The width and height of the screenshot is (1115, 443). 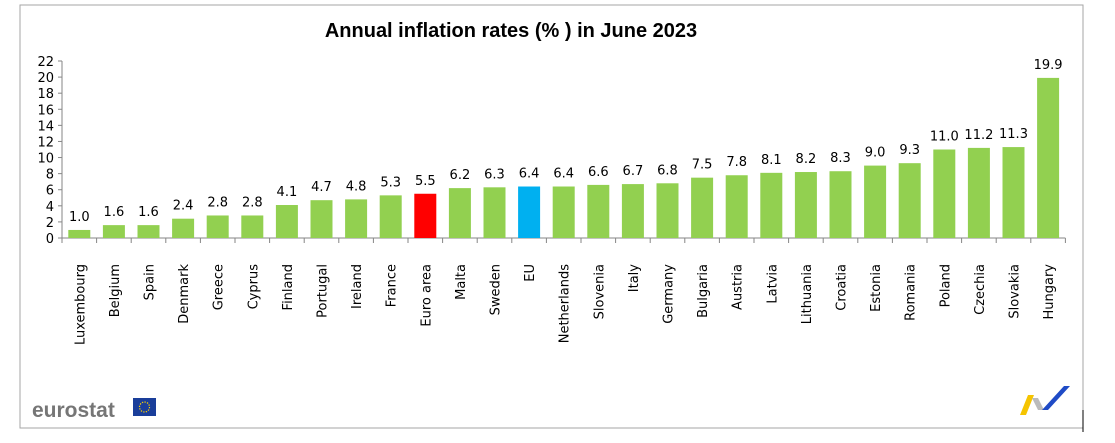 What do you see at coordinates (598, 211) in the screenshot?
I see `bar-slovenia` at bounding box center [598, 211].